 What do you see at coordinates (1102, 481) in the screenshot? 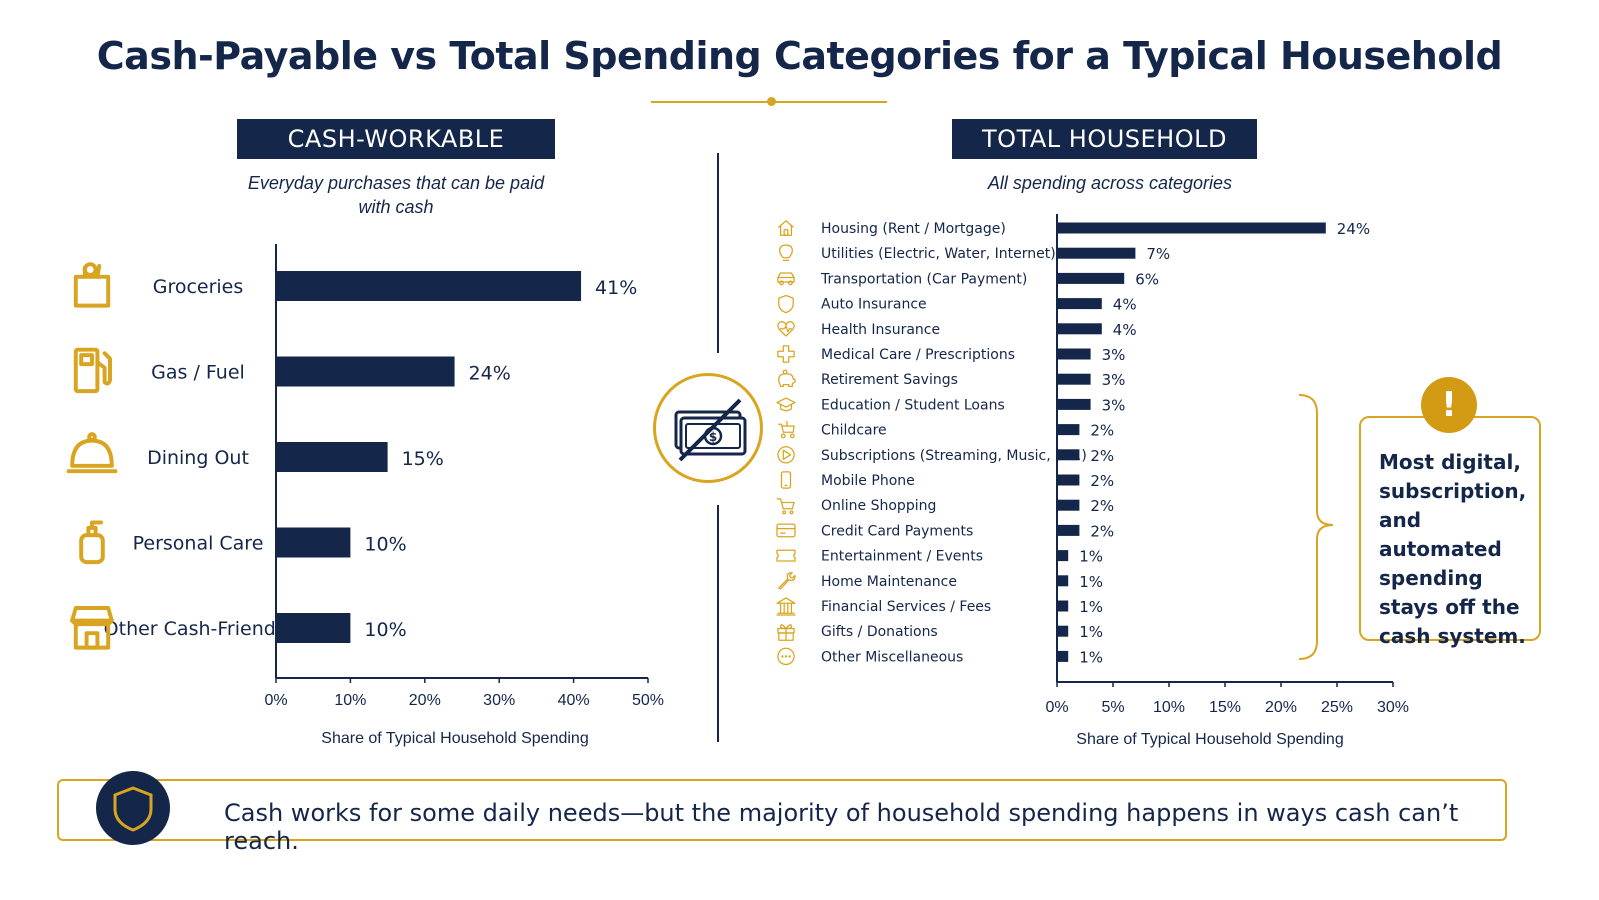
I see `value-label-mobile-phone: 2%` at bounding box center [1102, 481].